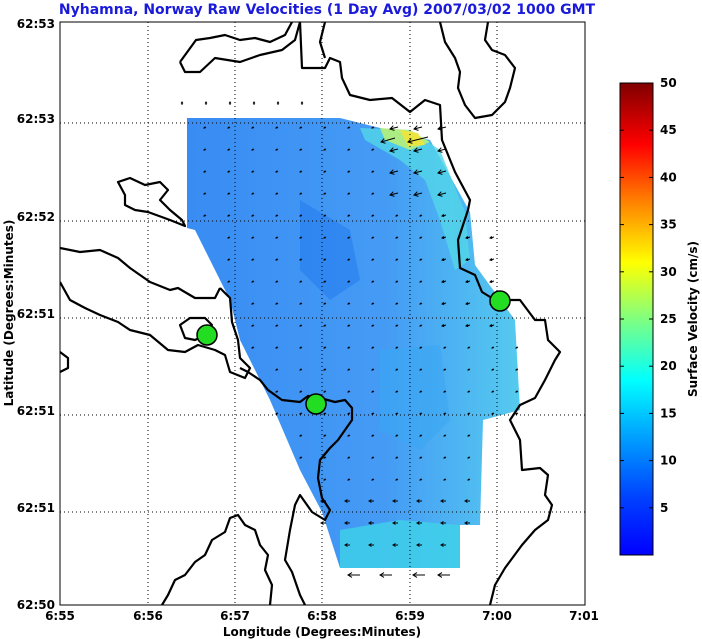 The width and height of the screenshot is (702, 639). I want to click on x-tick-label: 6:57, so click(235, 616).